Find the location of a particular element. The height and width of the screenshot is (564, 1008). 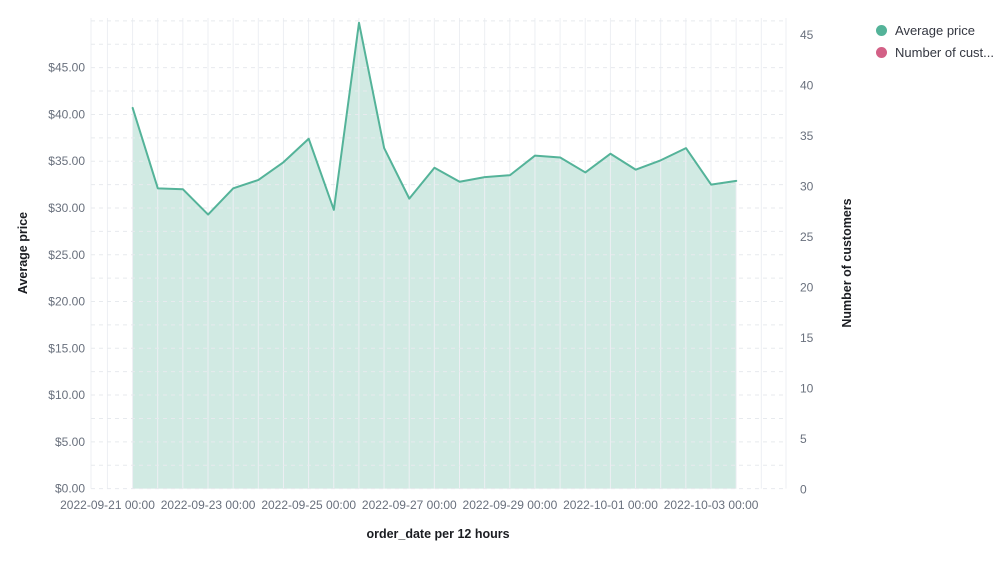

left-axis-tick-label: $35.00 is located at coordinates (66, 161).